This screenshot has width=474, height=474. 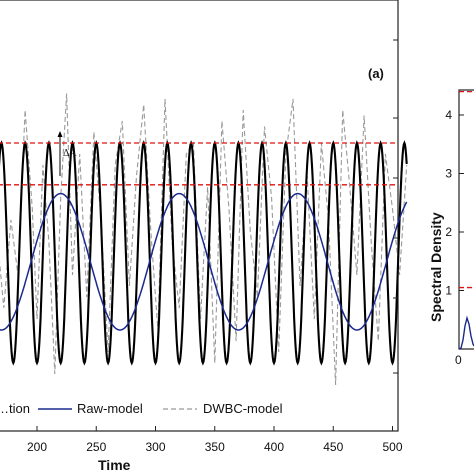 What do you see at coordinates (454, 229) in the screenshot?
I see `panel-b-y-ticks: 1 2 3 4` at bounding box center [454, 229].